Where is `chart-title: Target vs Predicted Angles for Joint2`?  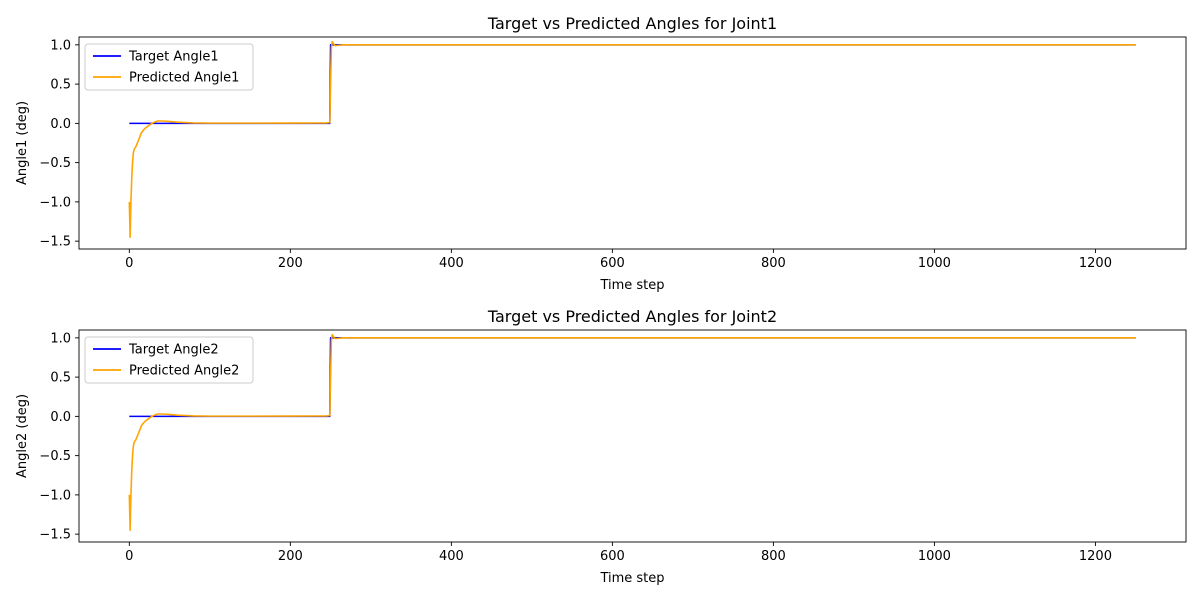 chart-title: Target vs Predicted Angles for Joint2 is located at coordinates (632, 316).